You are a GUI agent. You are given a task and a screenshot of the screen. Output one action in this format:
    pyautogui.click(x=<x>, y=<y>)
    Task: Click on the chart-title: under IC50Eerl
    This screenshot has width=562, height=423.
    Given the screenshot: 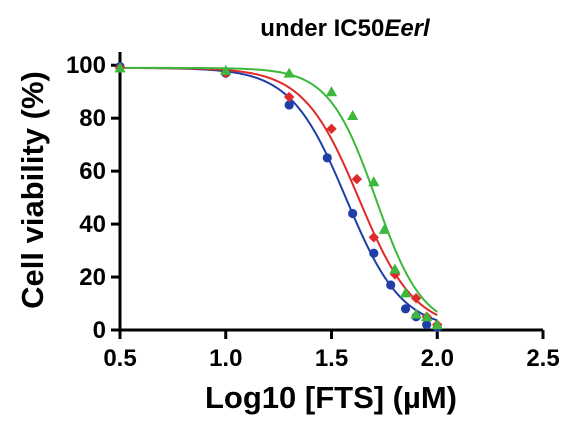 What is the action you would take?
    pyautogui.click(x=345, y=28)
    